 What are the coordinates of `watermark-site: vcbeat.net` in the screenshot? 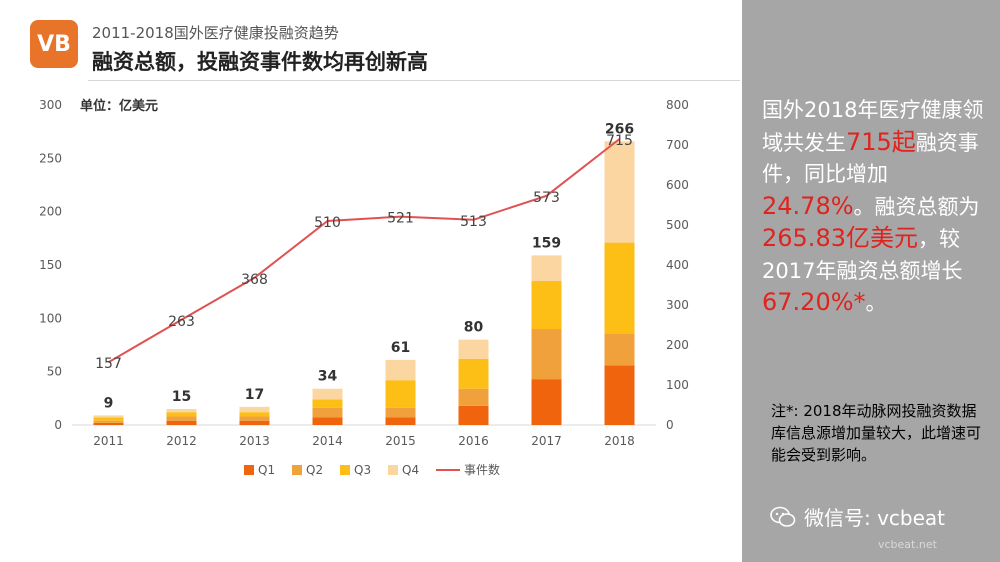 It's located at (907, 544).